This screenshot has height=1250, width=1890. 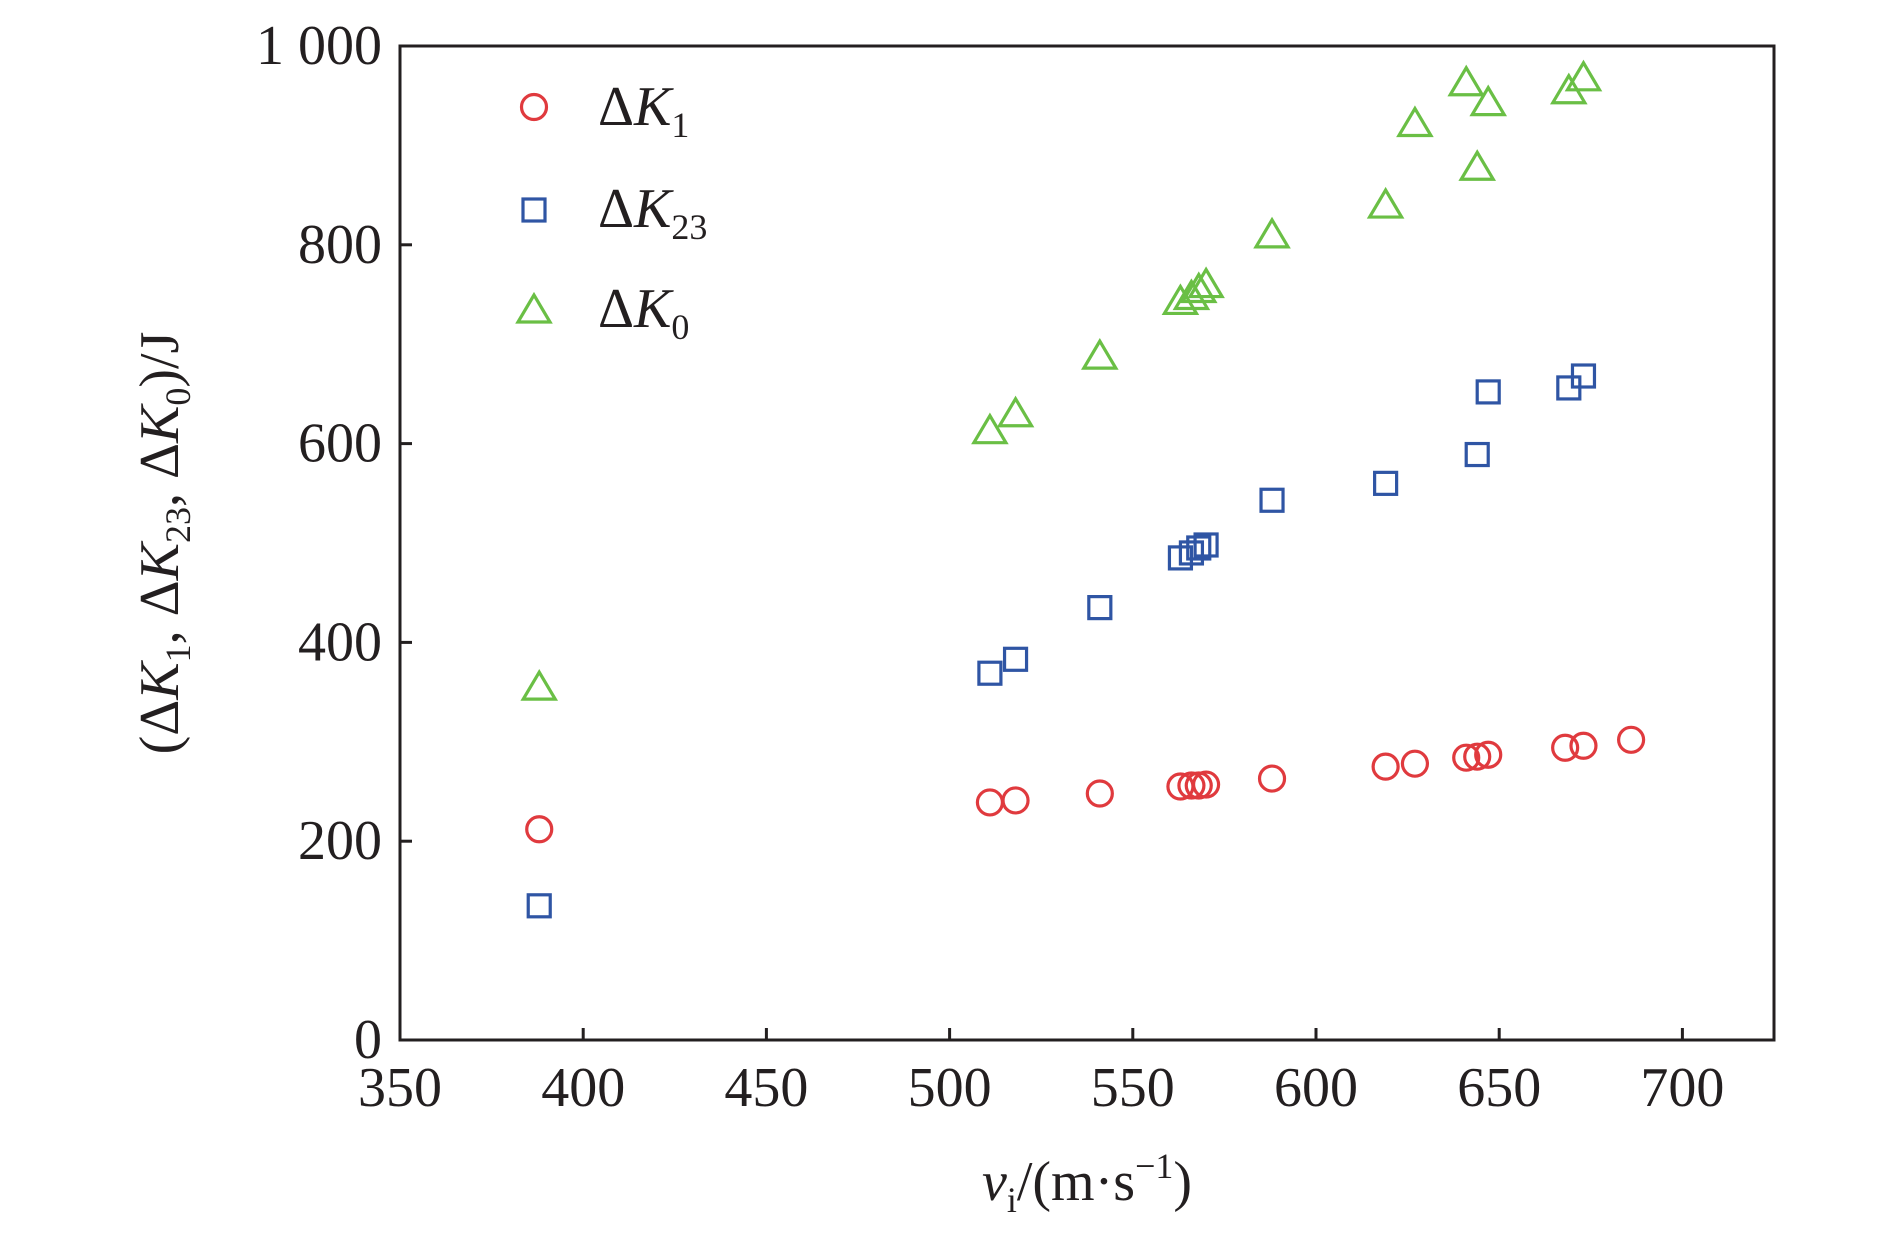 I want to click on x-tick-label: 400, so click(x=583, y=1088).